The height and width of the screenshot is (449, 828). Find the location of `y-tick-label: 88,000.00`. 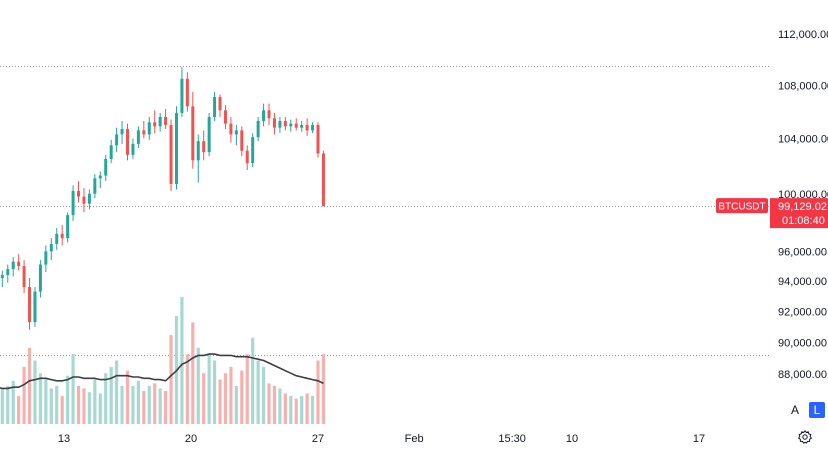

y-tick-label: 88,000.00 is located at coordinates (802, 375).